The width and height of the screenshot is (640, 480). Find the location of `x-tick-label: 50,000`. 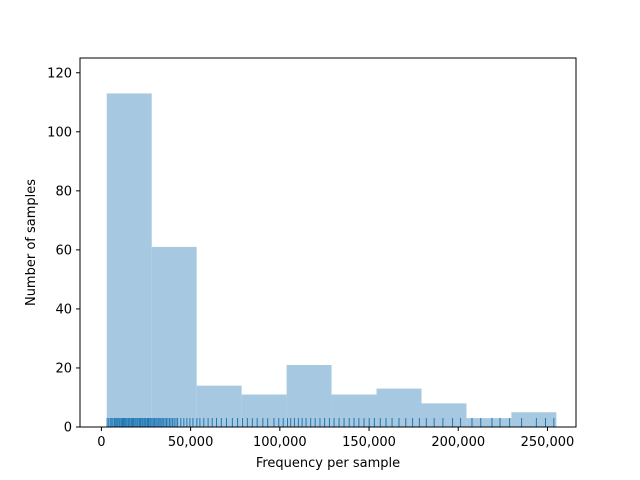

x-tick-label: 50,000 is located at coordinates (191, 442).